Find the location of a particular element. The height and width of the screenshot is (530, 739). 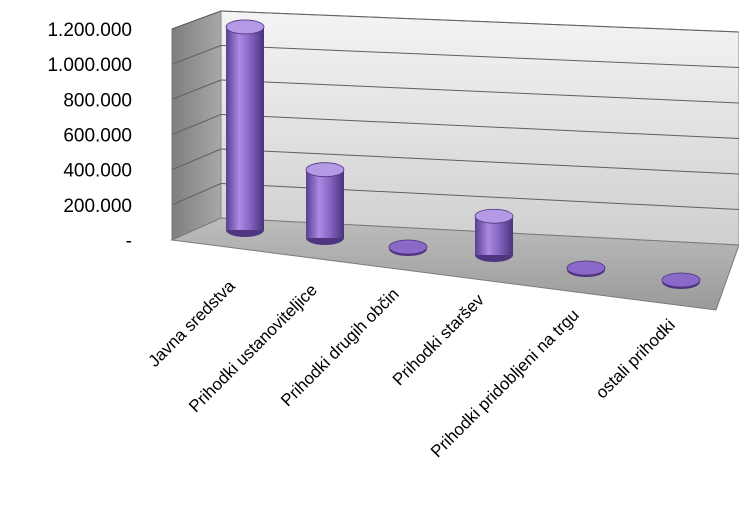

y-tick-label: 800.000 is located at coordinates (97, 100).